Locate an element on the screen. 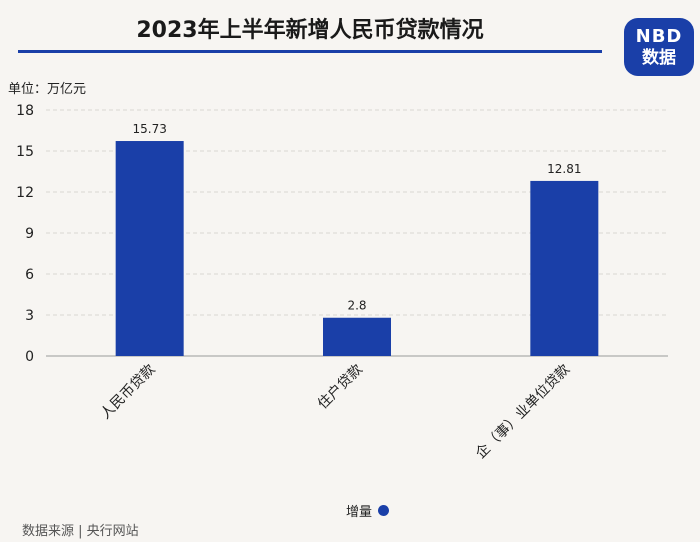  y-tick-label: 3 is located at coordinates (29, 316).